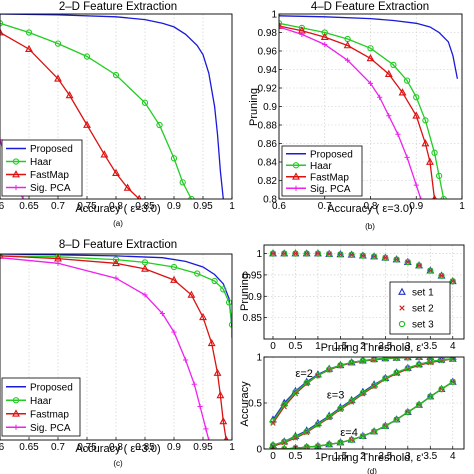 The width and height of the screenshot is (474, 474). Describe the element at coordinates (330, 189) in the screenshot. I see `legend-label: Sig. PCA` at that location.